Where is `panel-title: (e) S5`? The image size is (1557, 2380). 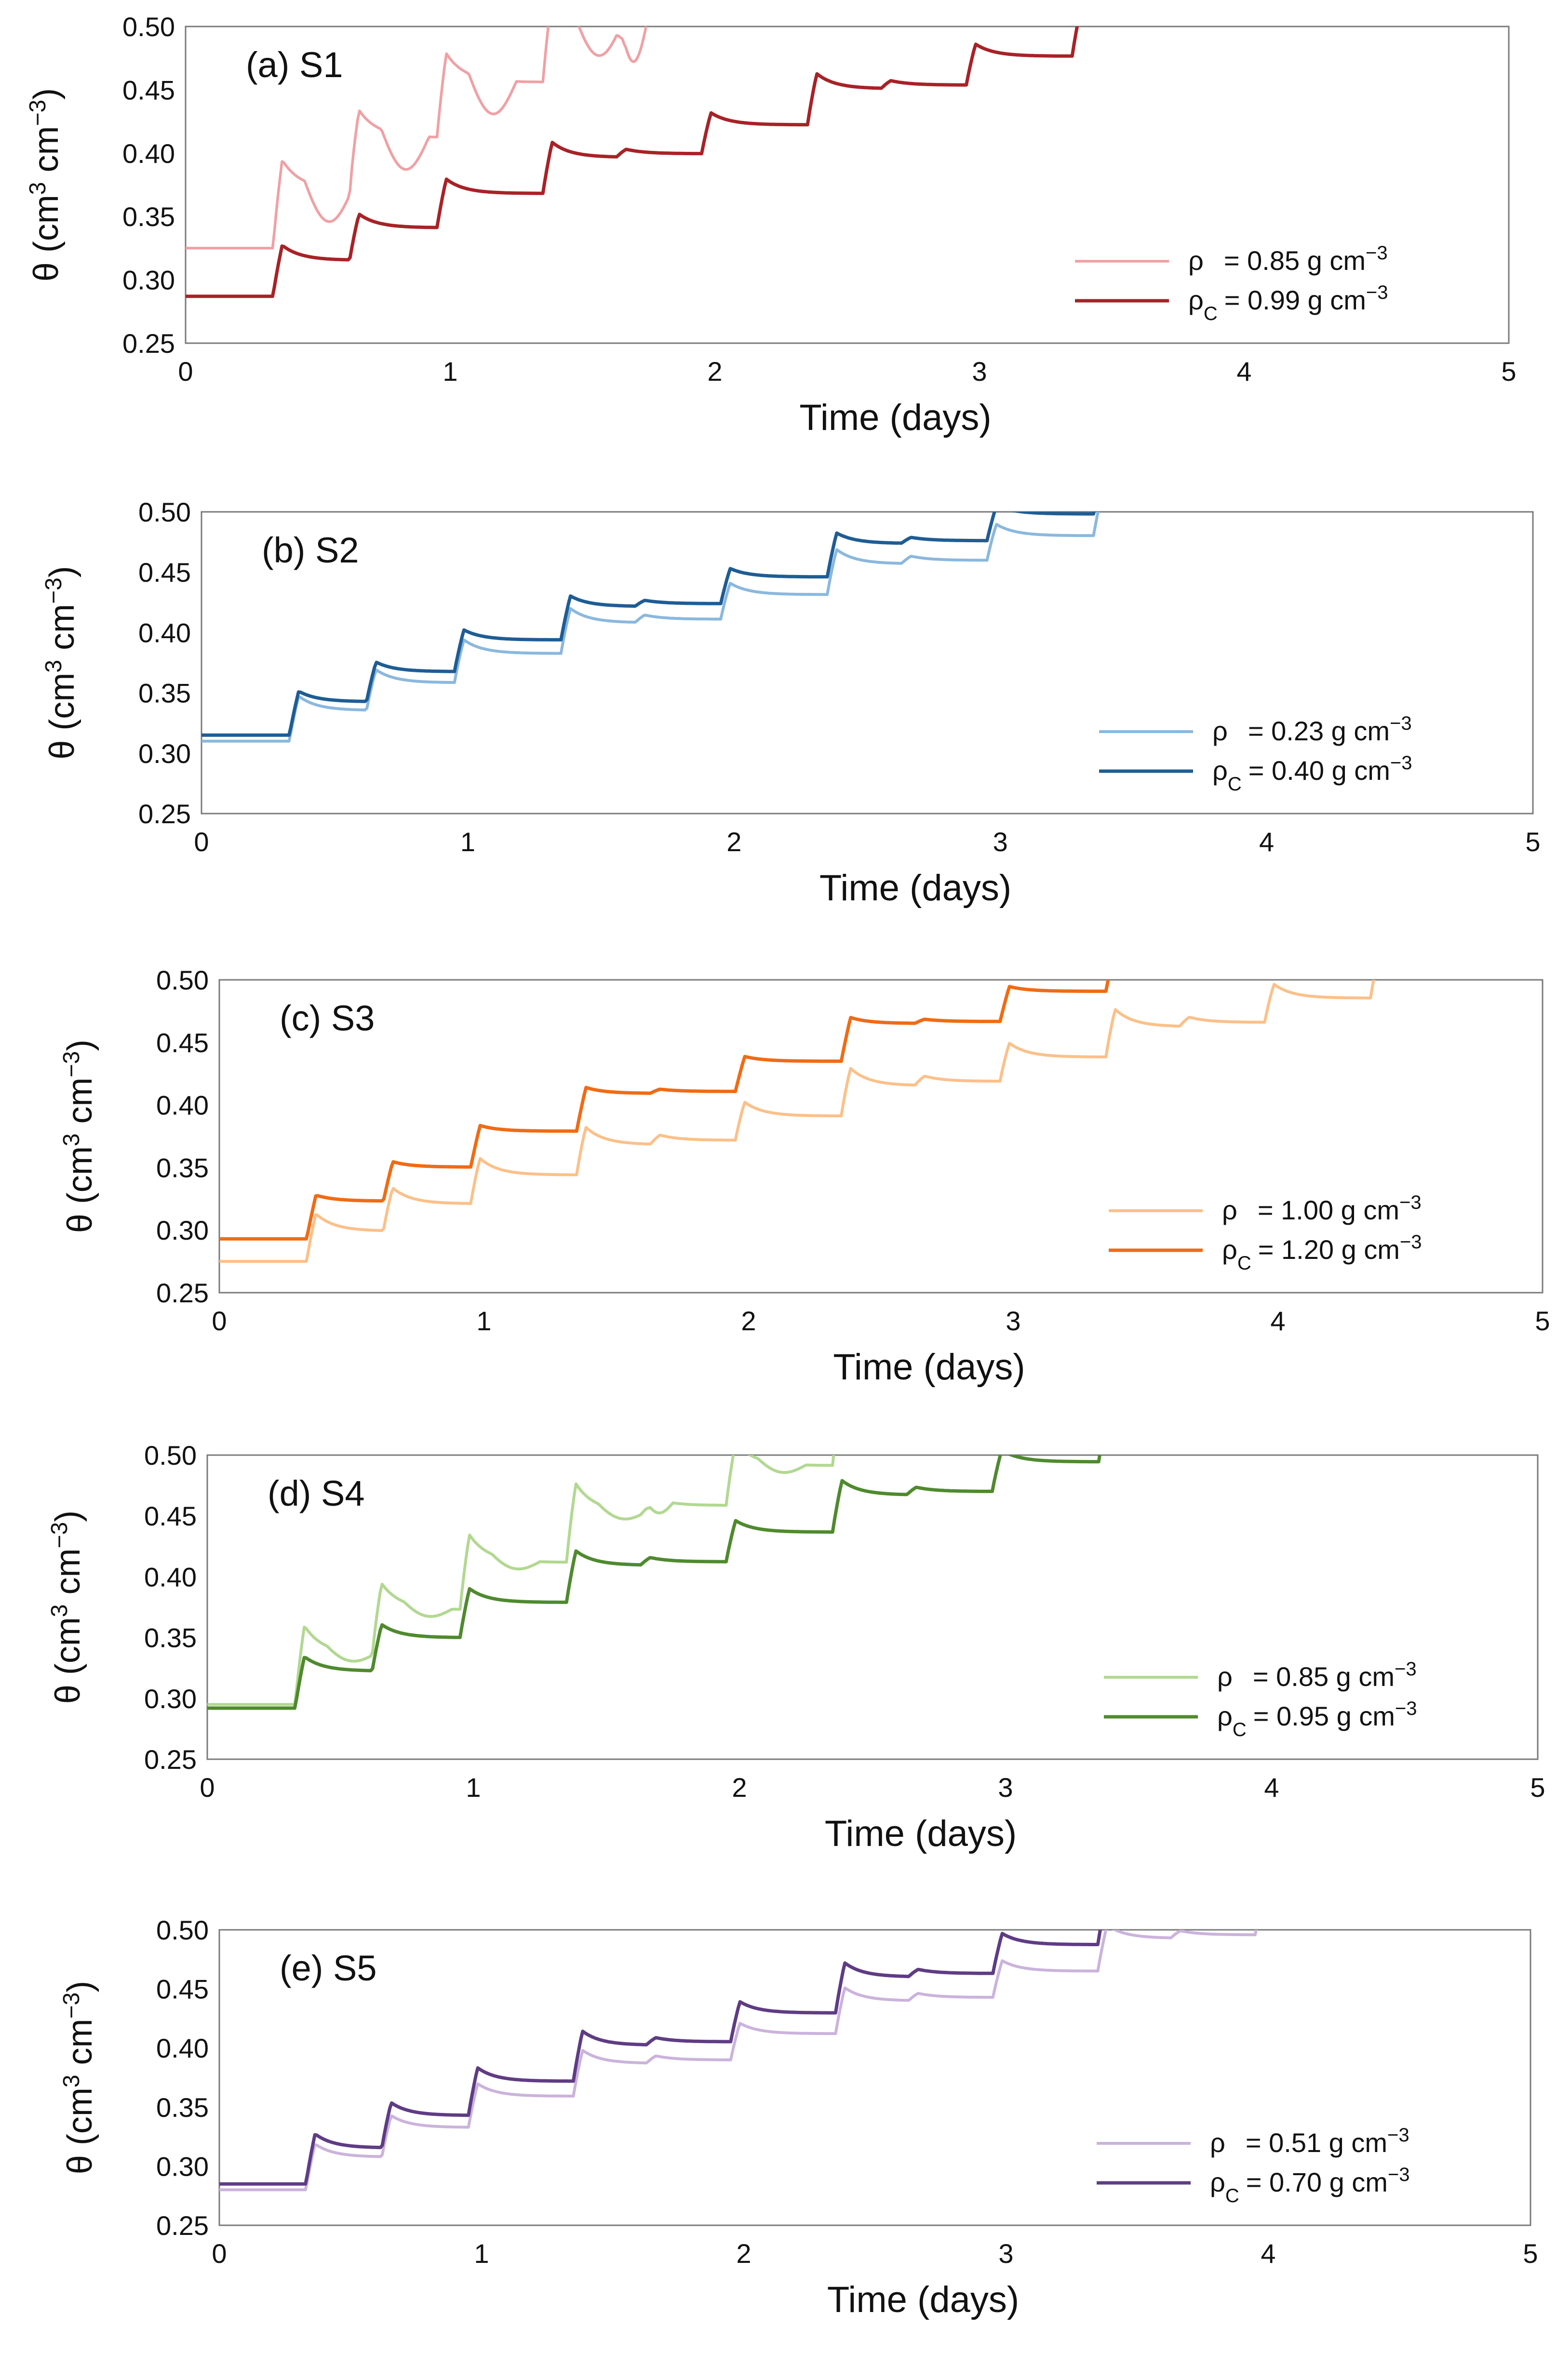 panel-title: (e) S5 is located at coordinates (328, 1968).